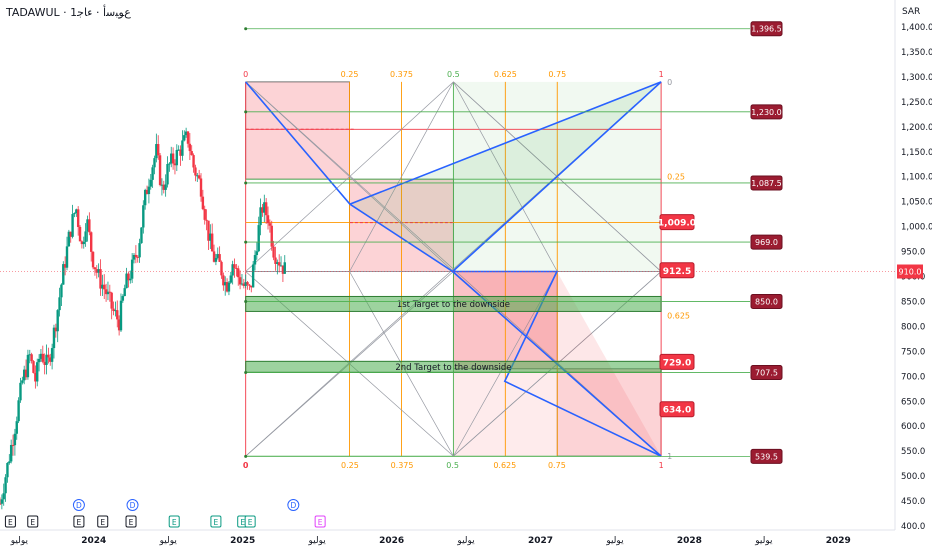 The width and height of the screenshot is (932, 554). I want to click on y-tick-label: 700.0, so click(913, 377).